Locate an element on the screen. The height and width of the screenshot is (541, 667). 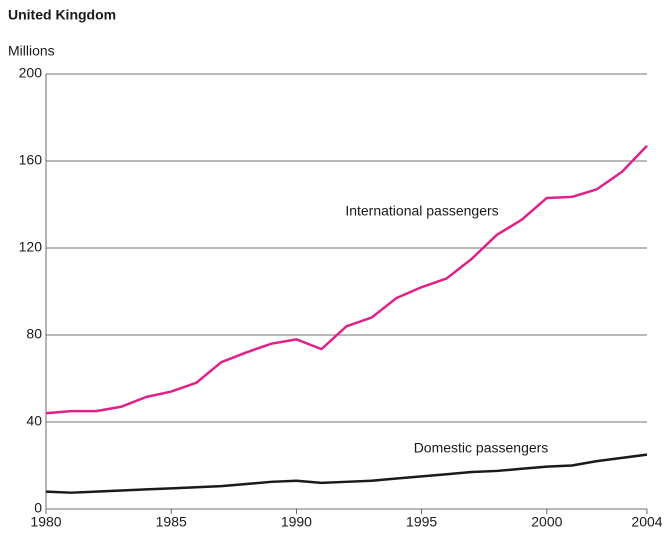
y-tick-label: 160 is located at coordinates (31, 160).